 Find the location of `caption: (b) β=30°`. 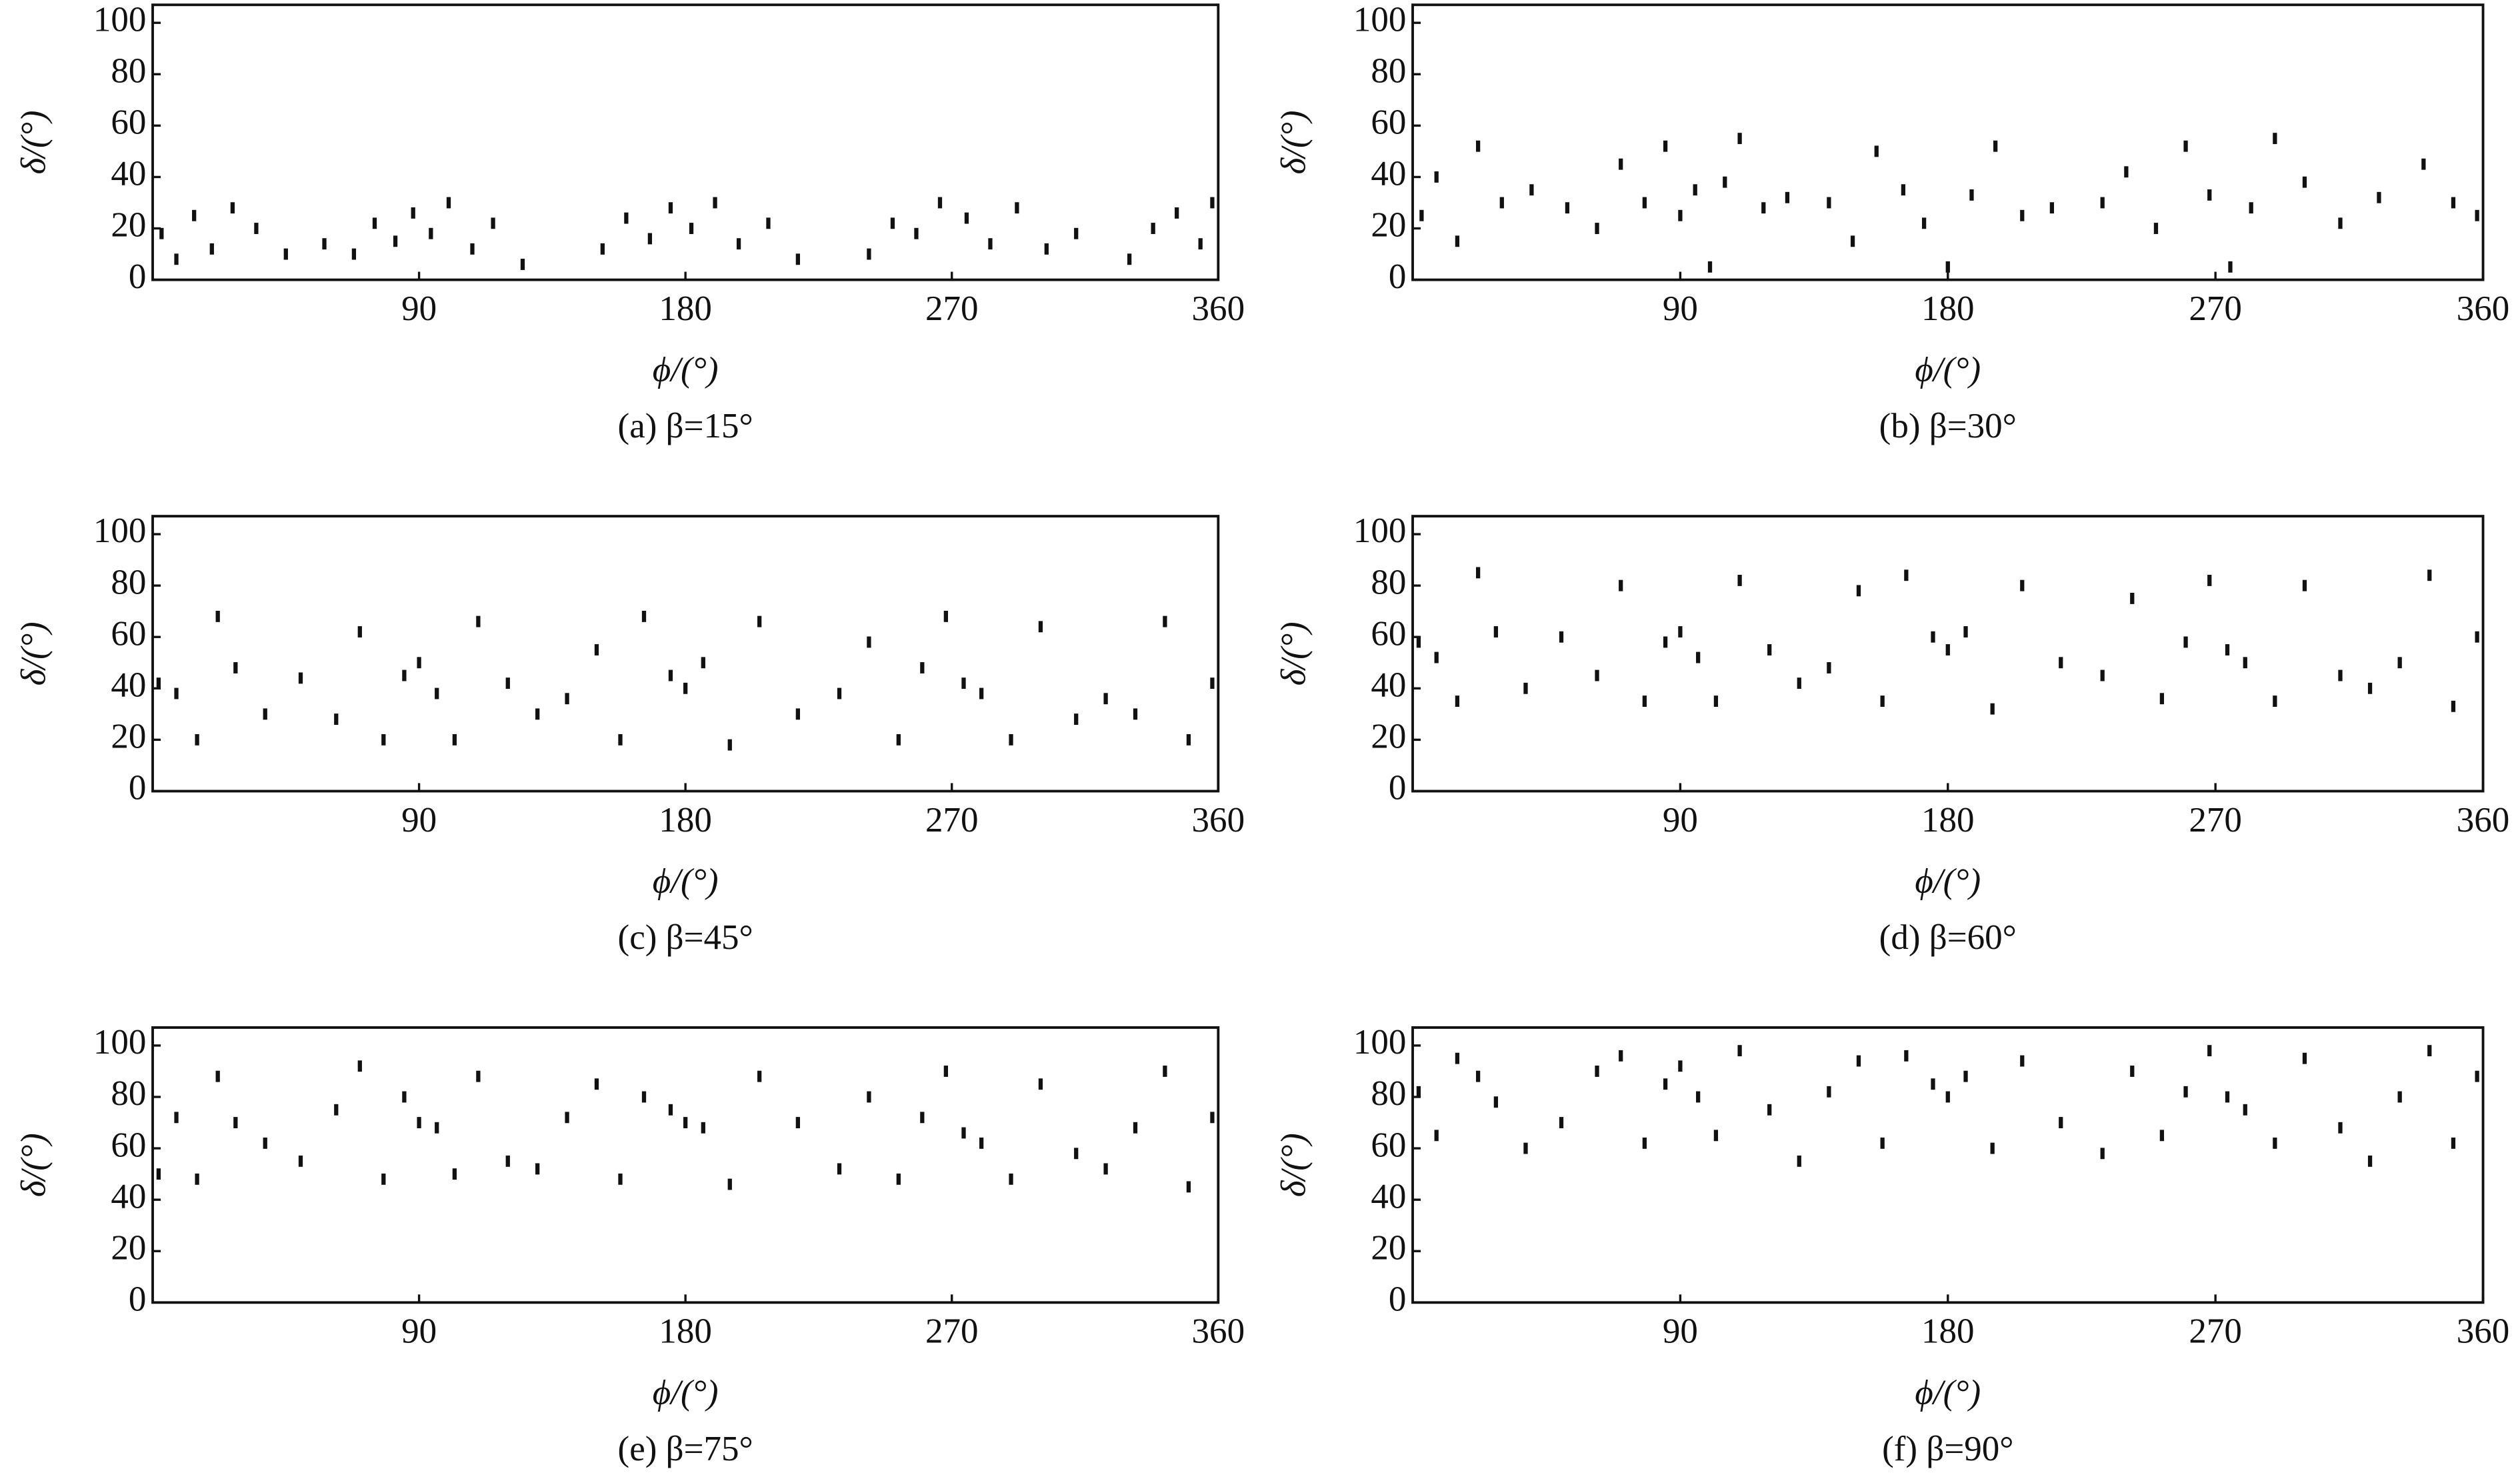

caption: (b) β=30° is located at coordinates (1948, 426).